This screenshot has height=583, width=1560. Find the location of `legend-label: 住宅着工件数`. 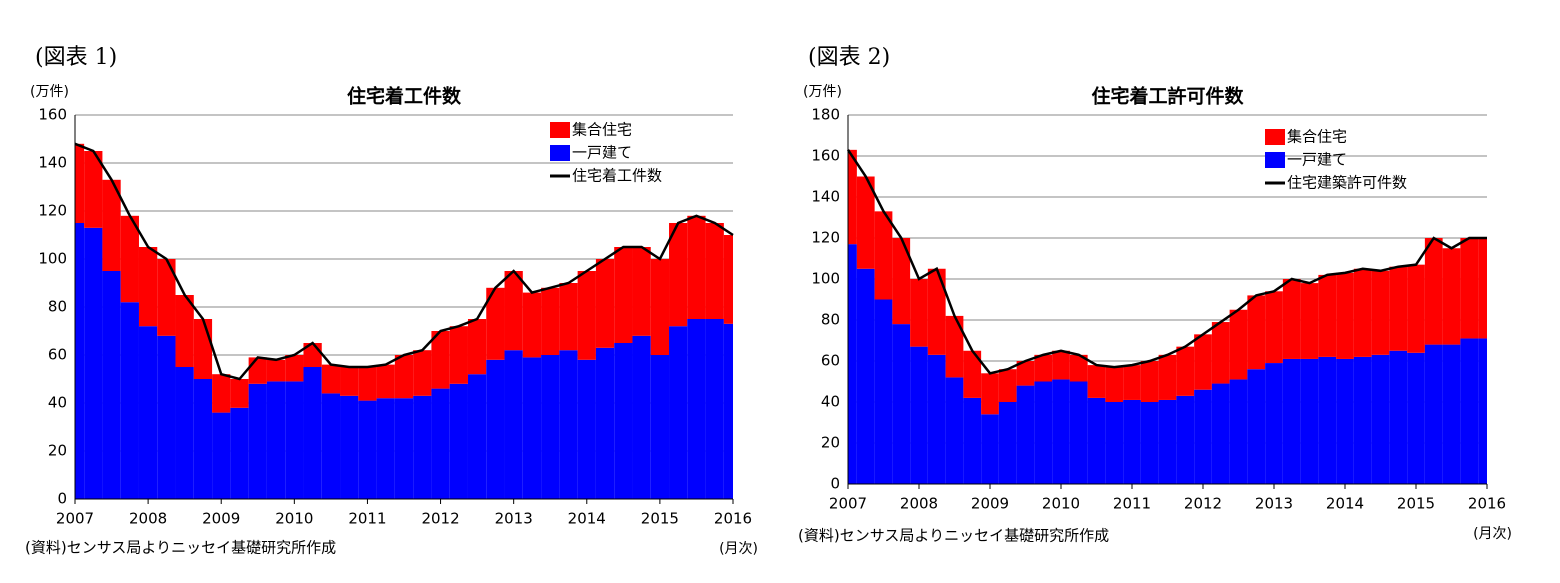

legend-label: 住宅着工件数 is located at coordinates (617, 176).